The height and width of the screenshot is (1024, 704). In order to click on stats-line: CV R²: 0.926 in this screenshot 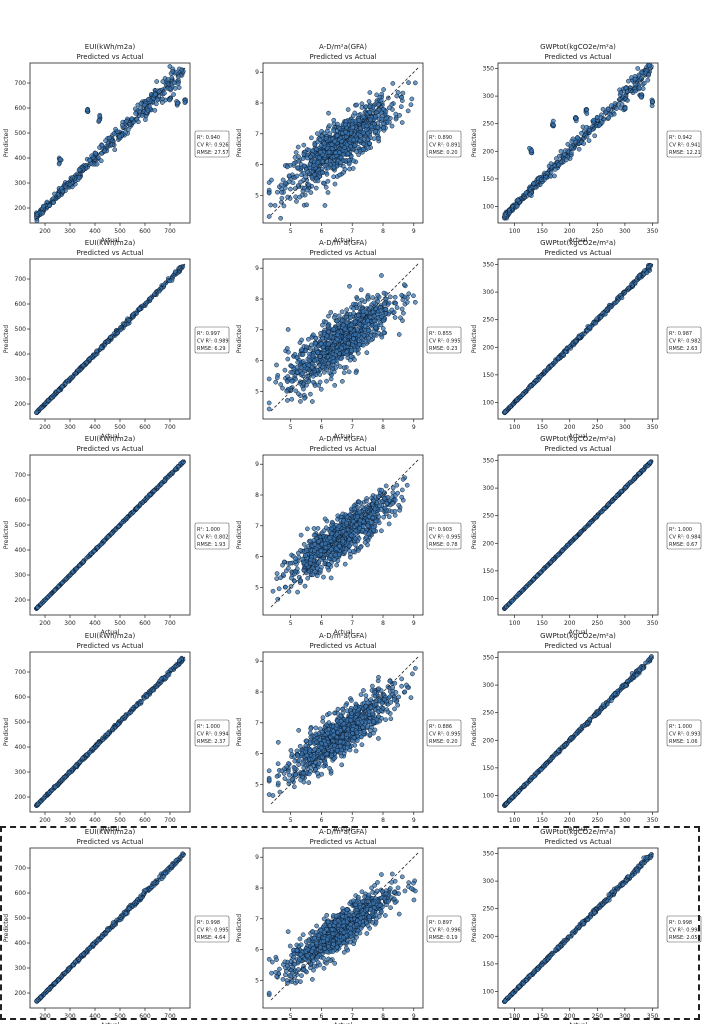, I will do `click(213, 146)`.